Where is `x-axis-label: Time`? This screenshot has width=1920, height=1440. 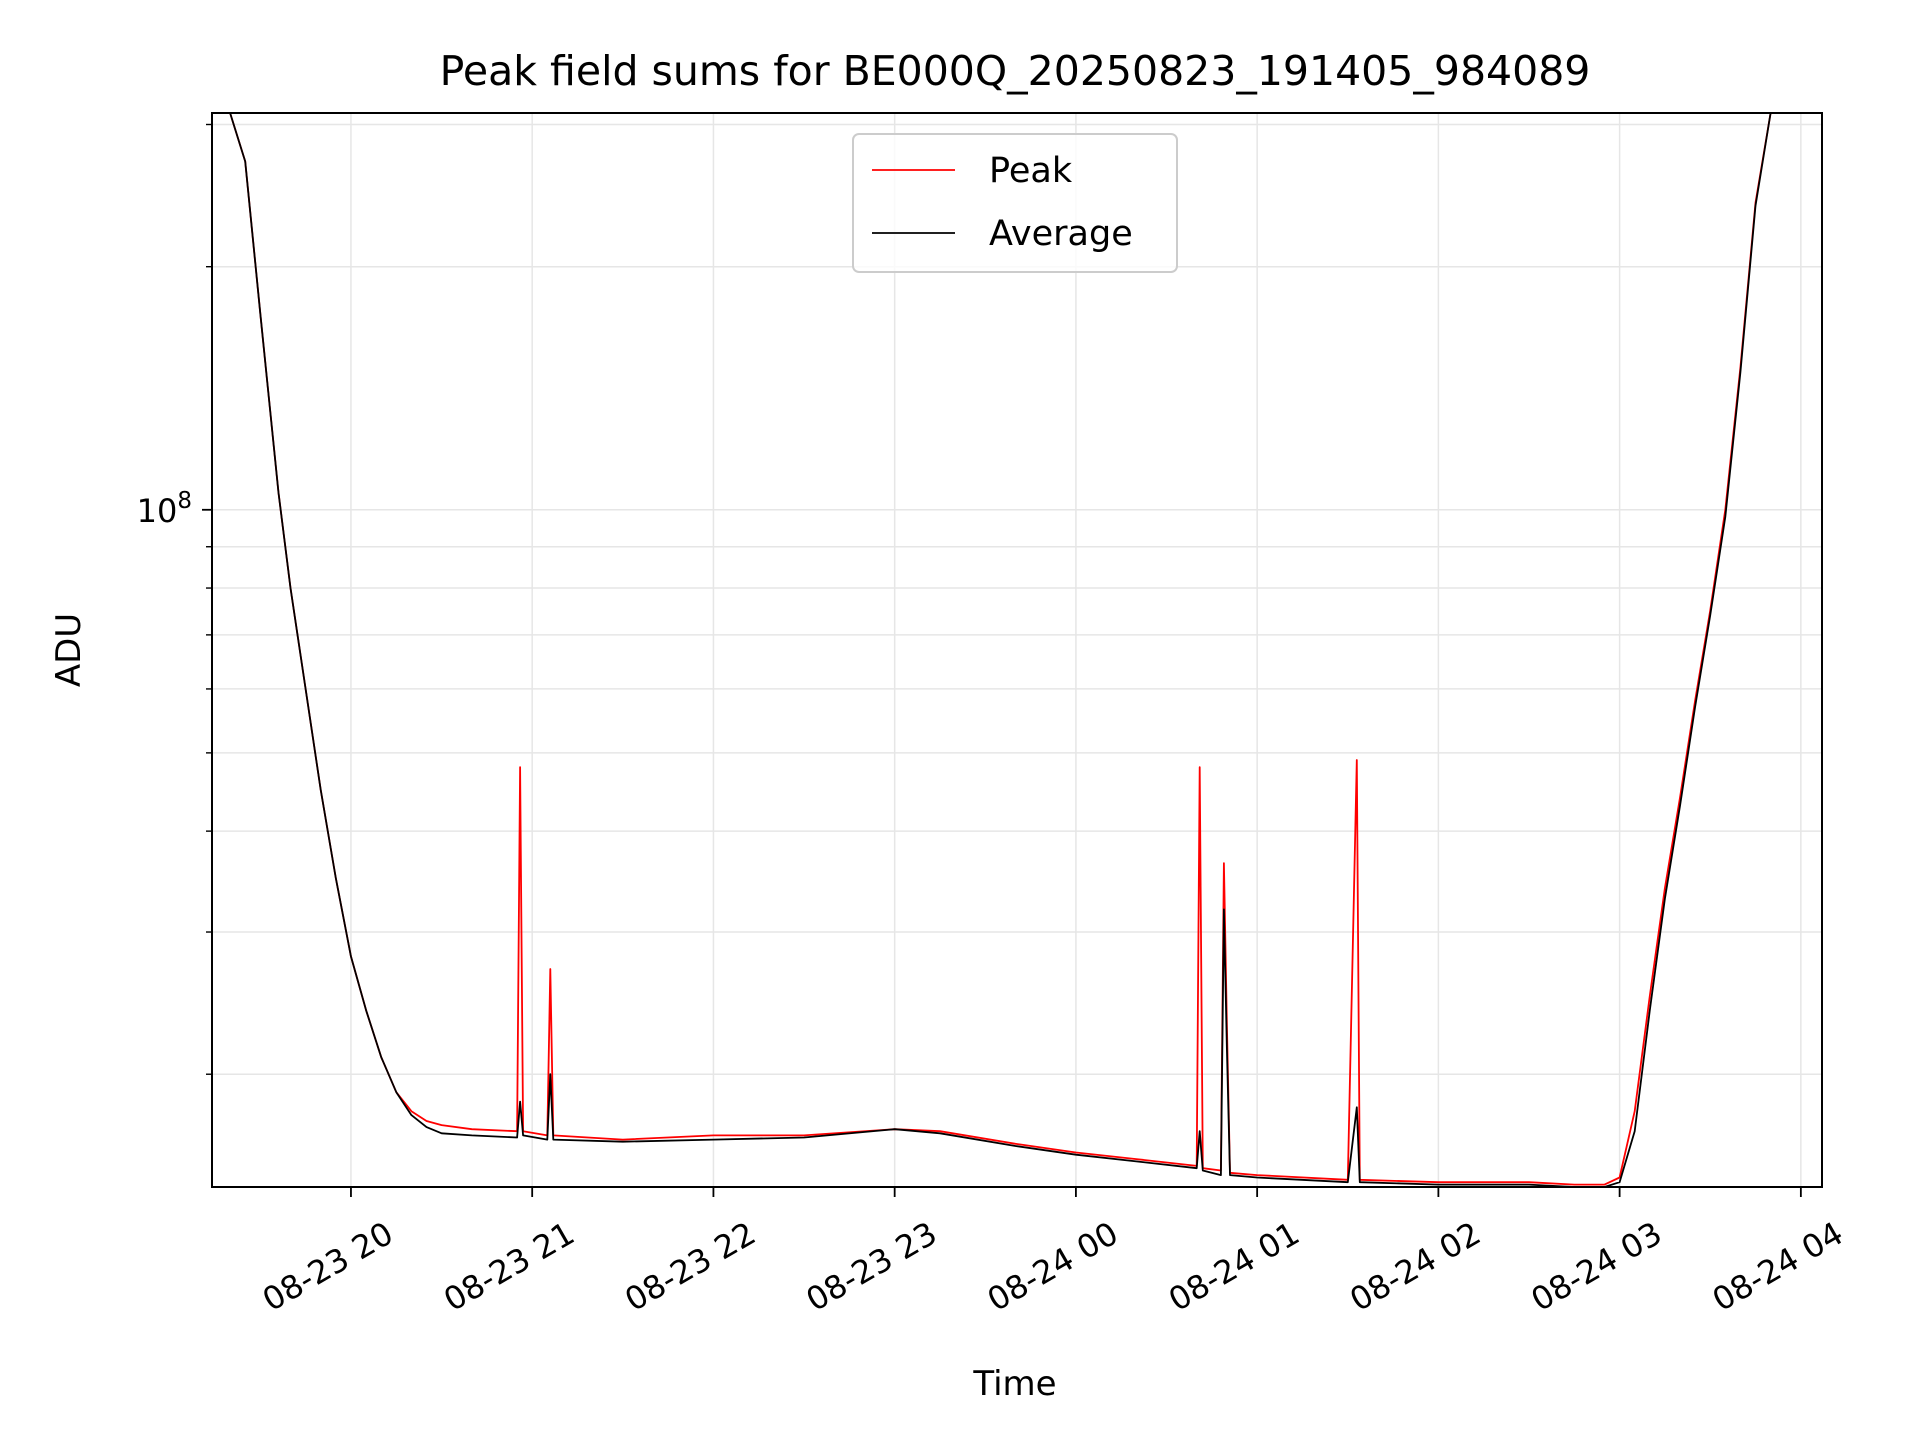 x-axis-label: Time is located at coordinates (1014, 1384).